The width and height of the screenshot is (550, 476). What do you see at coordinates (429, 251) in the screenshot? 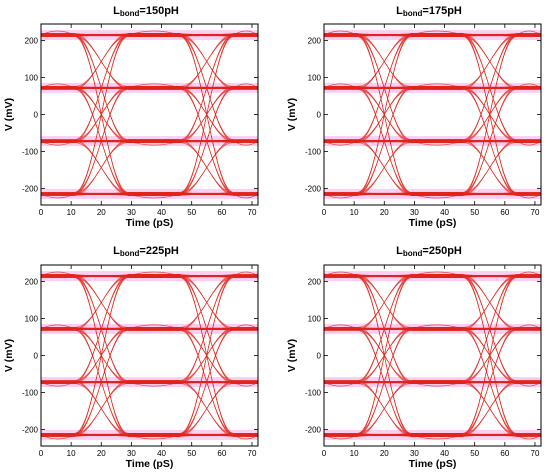
I see `chart-title: Lbond=250pH` at bounding box center [429, 251].